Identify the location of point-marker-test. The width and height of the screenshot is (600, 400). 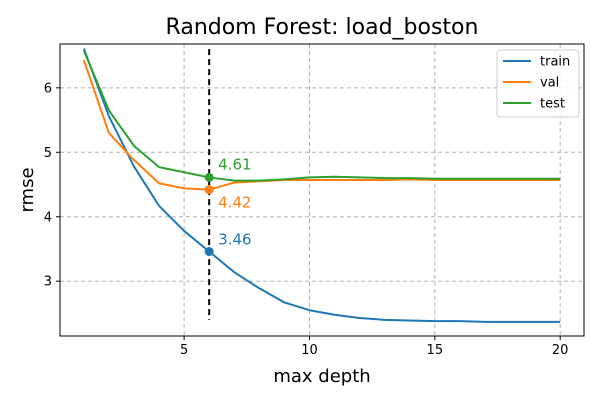
(209, 177).